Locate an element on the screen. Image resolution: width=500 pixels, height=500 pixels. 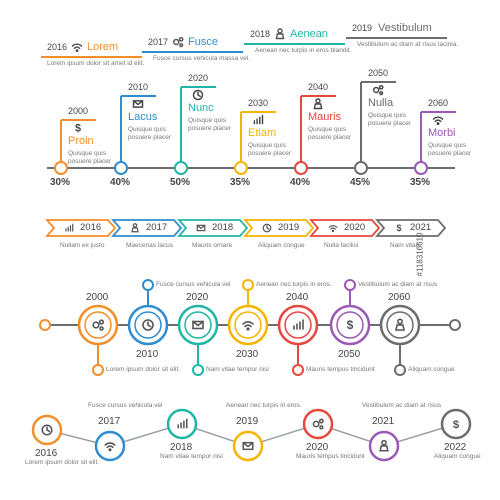
step-desc: Fusce cursus vehicula massa vel. is located at coordinates (202, 58).